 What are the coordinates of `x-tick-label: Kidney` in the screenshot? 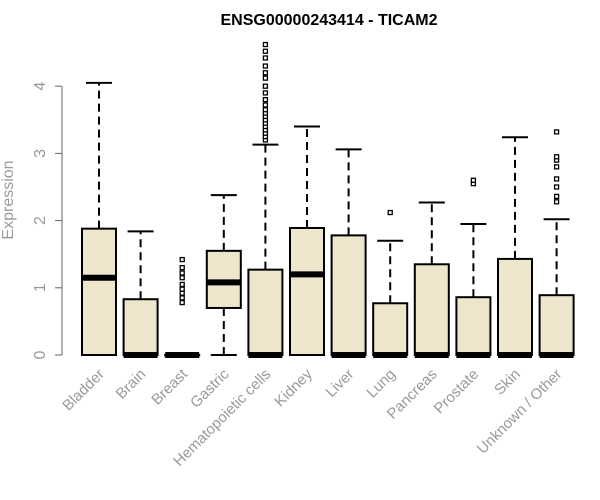 It's located at (293, 387).